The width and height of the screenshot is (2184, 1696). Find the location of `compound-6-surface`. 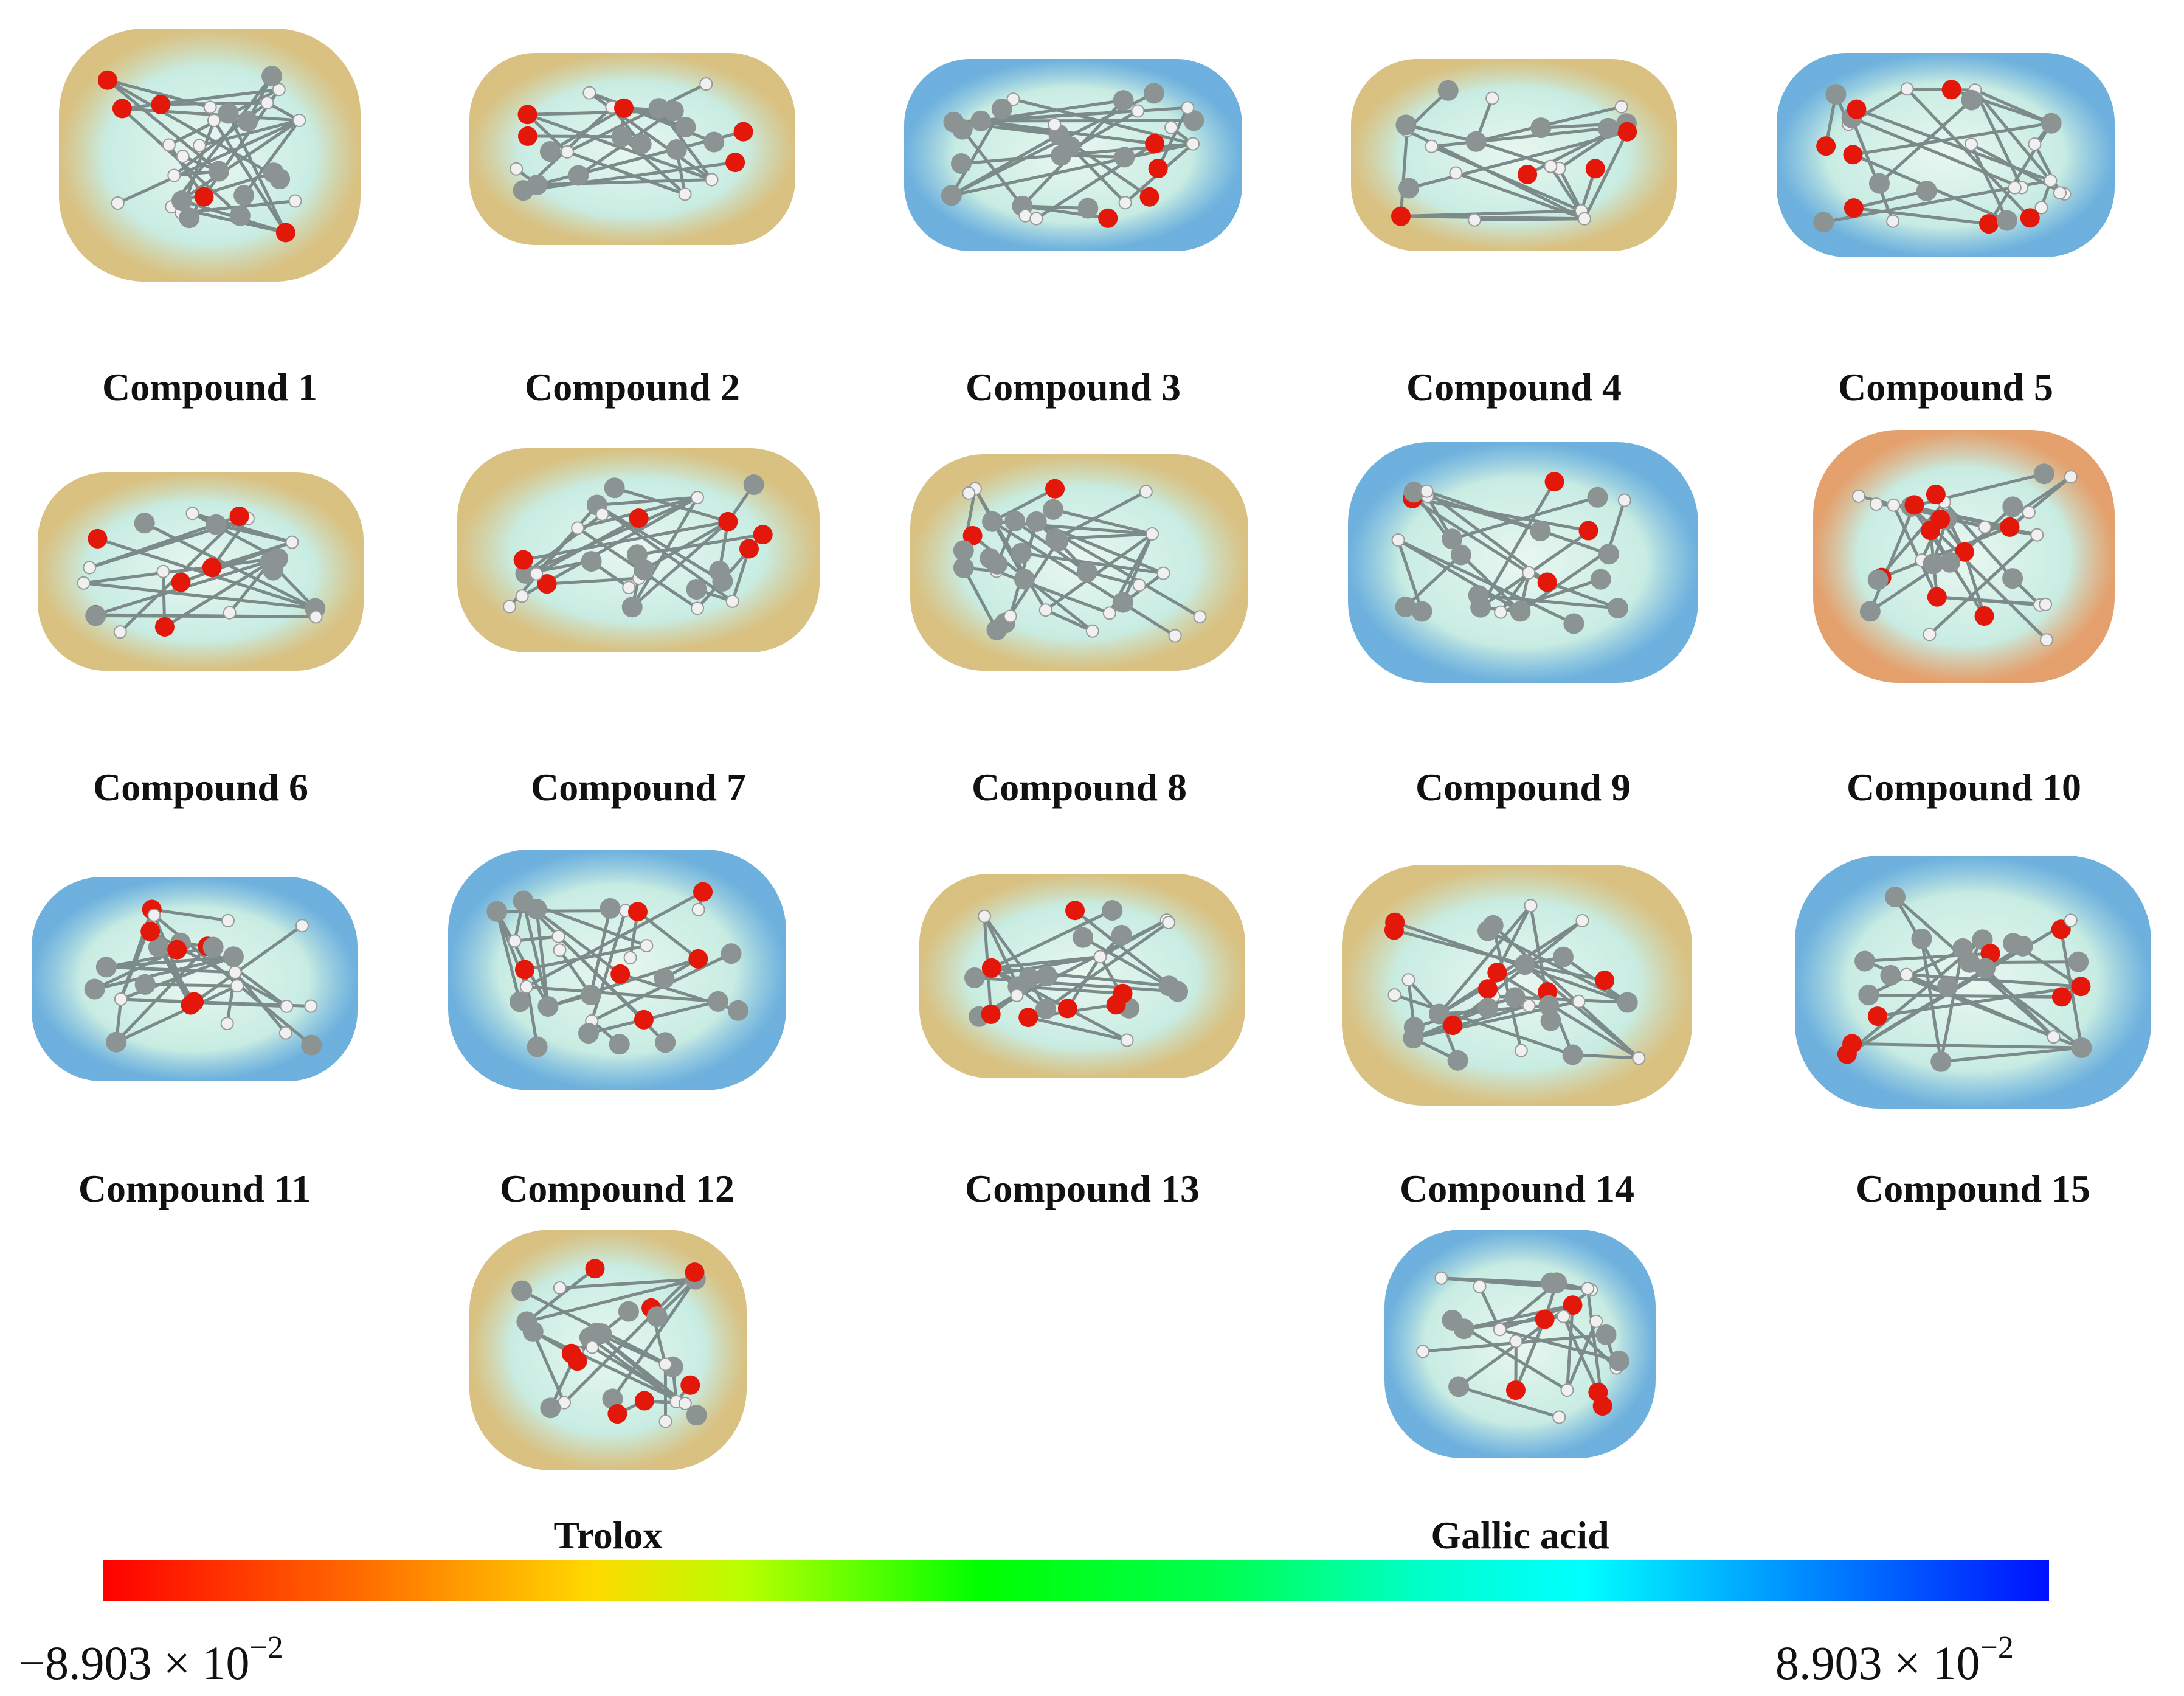

compound-6-surface is located at coordinates (200, 571).